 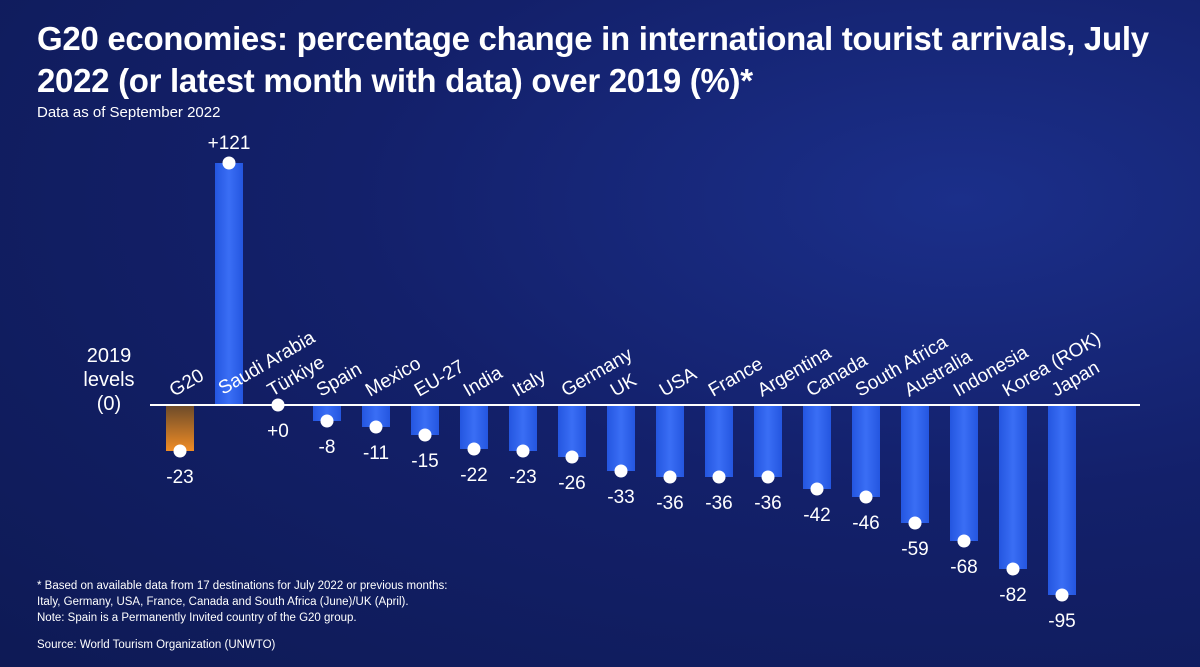 What do you see at coordinates (109, 404) in the screenshot?
I see `zero-label-line-3: (0)` at bounding box center [109, 404].